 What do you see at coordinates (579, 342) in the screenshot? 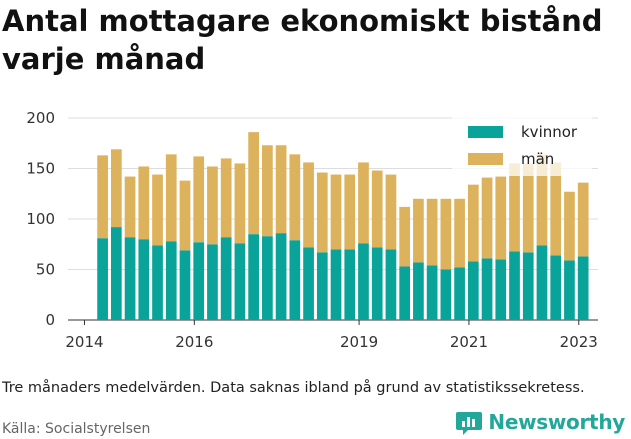
I see `x-tick-label: 2023` at bounding box center [579, 342].